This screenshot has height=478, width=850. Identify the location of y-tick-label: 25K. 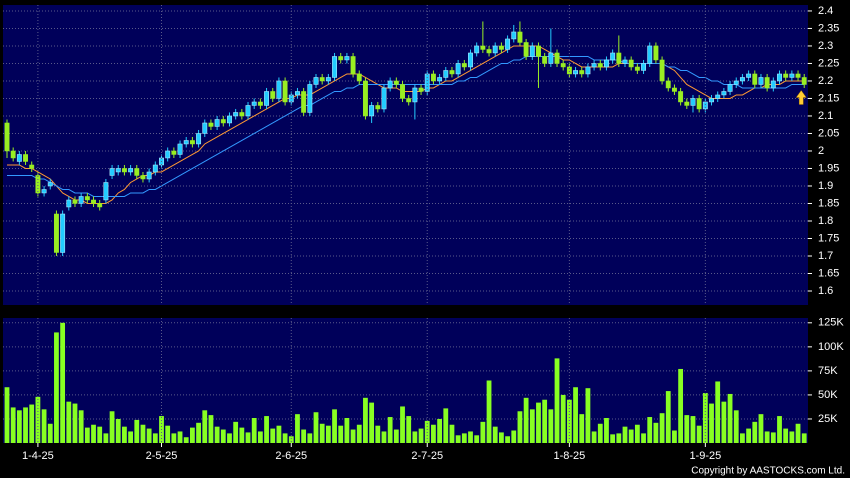
(828, 419).